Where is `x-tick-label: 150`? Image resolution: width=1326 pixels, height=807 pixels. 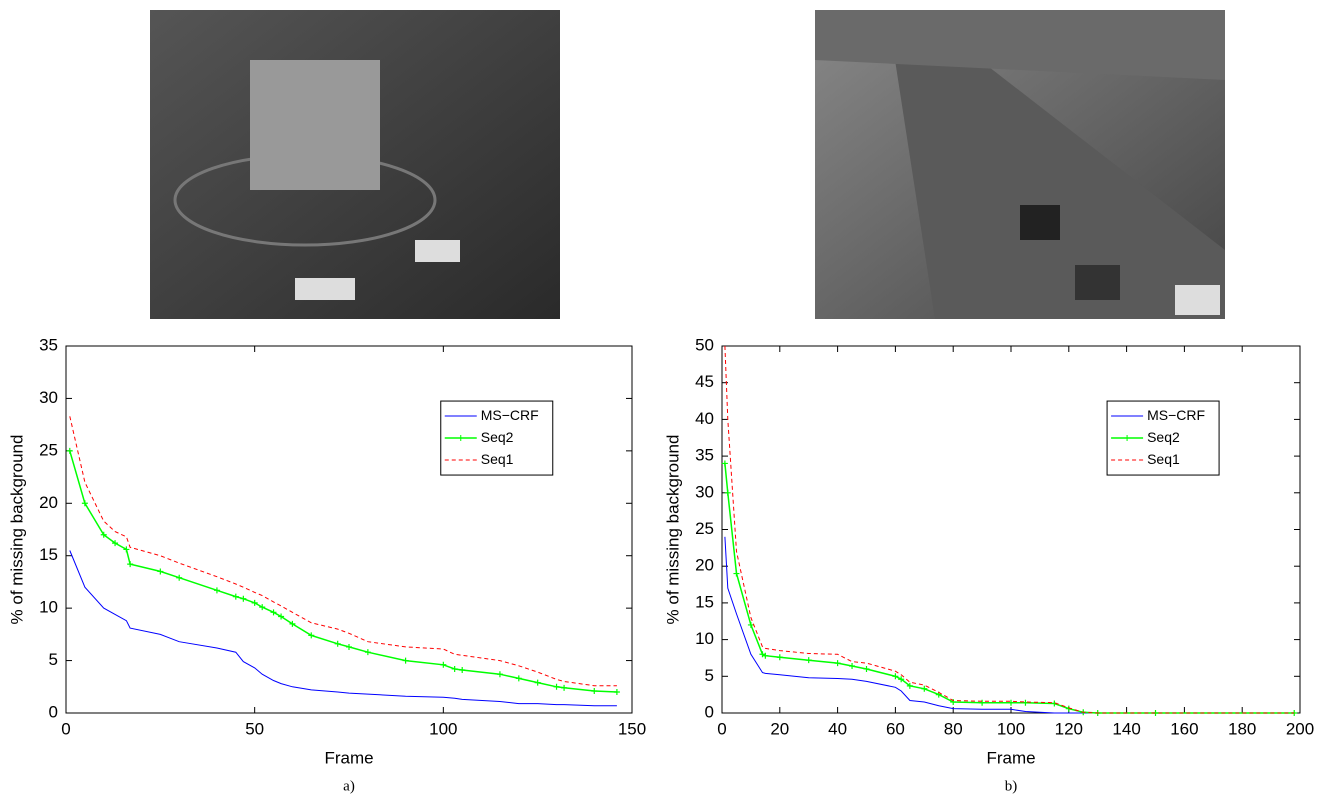 x-tick-label: 150 is located at coordinates (632, 728).